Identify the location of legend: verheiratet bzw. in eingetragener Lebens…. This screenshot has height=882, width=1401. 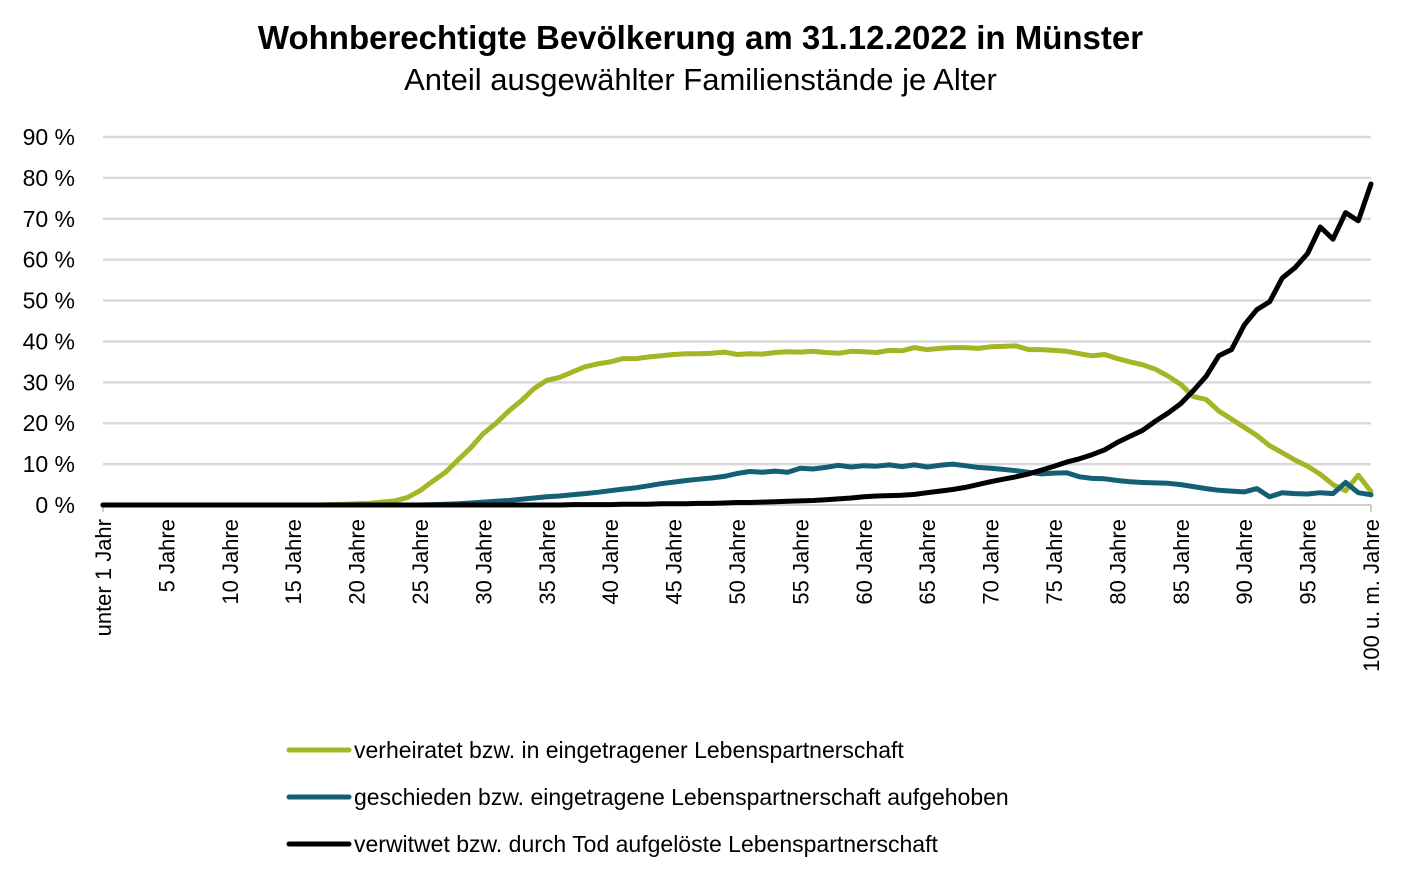
(647, 797).